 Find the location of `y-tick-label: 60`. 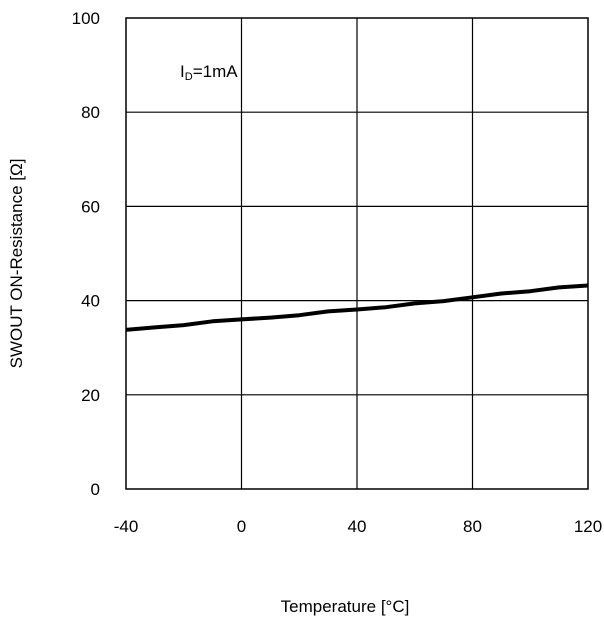

y-tick-label: 60 is located at coordinates (90, 206).